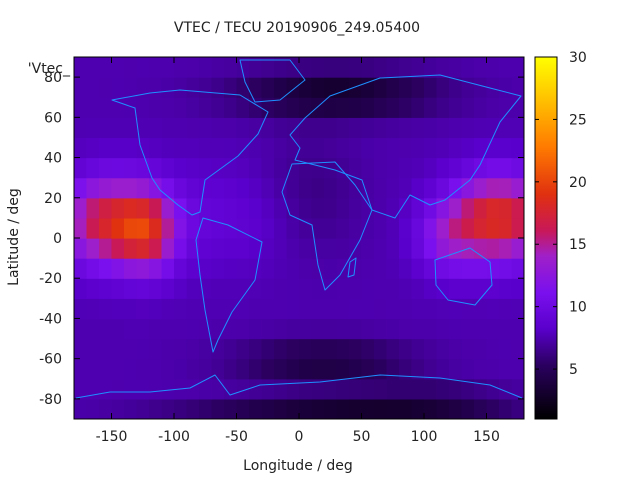 This screenshot has height=480, width=640. I want to click on y-tick-label: 20, so click(53, 199).